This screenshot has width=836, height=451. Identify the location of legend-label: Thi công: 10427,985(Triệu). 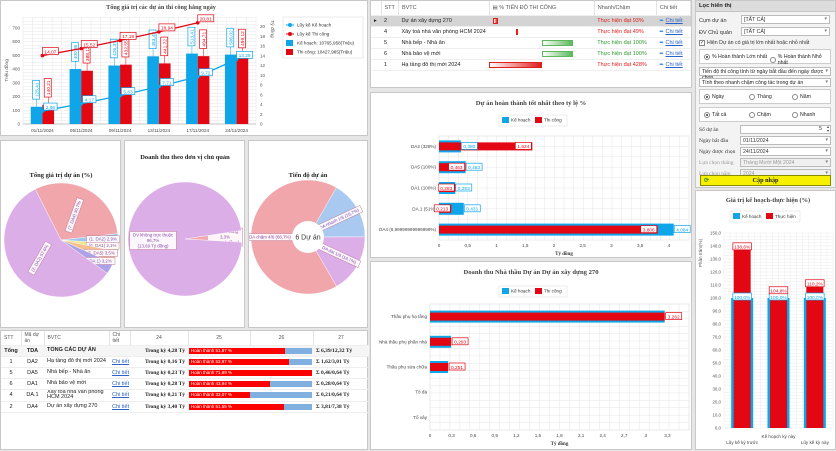
(325, 52).